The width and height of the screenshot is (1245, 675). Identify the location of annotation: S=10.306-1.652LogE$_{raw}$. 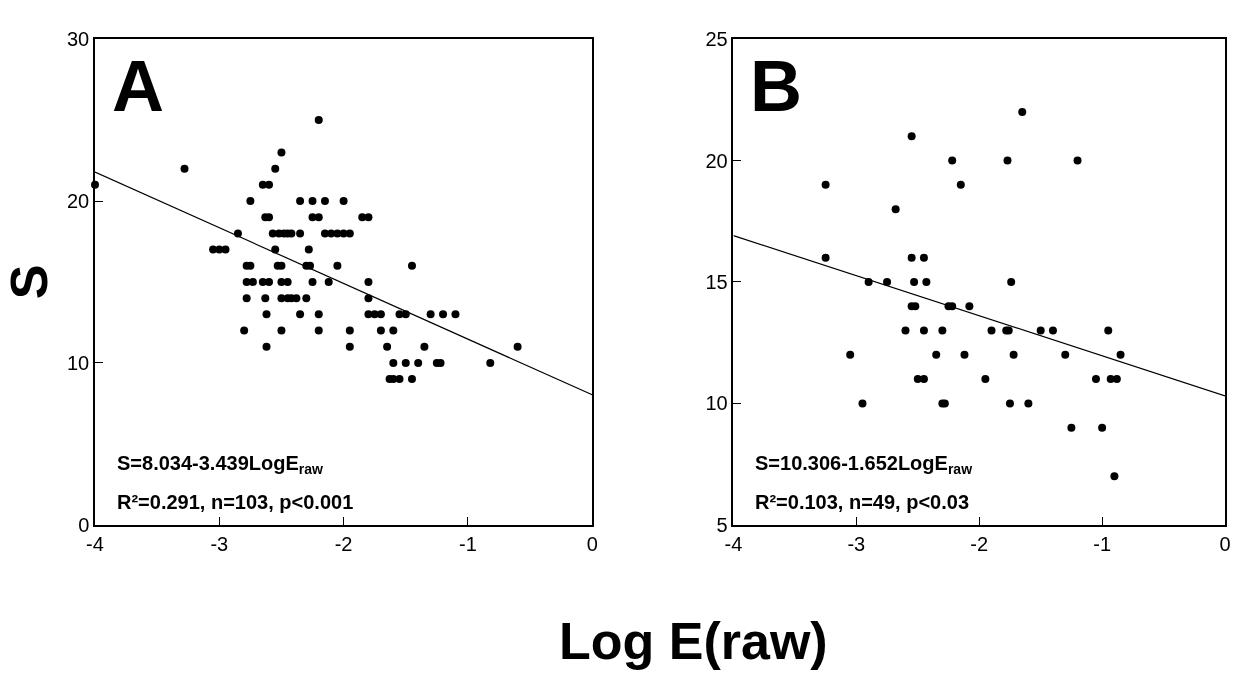
(864, 465).